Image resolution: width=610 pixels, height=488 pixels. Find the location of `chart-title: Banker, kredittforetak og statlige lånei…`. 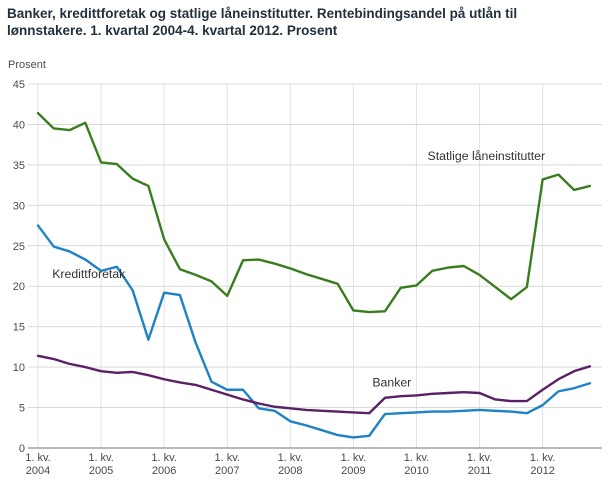

chart-title: Banker, kredittforetak og statlige lånei… is located at coordinates (262, 22).